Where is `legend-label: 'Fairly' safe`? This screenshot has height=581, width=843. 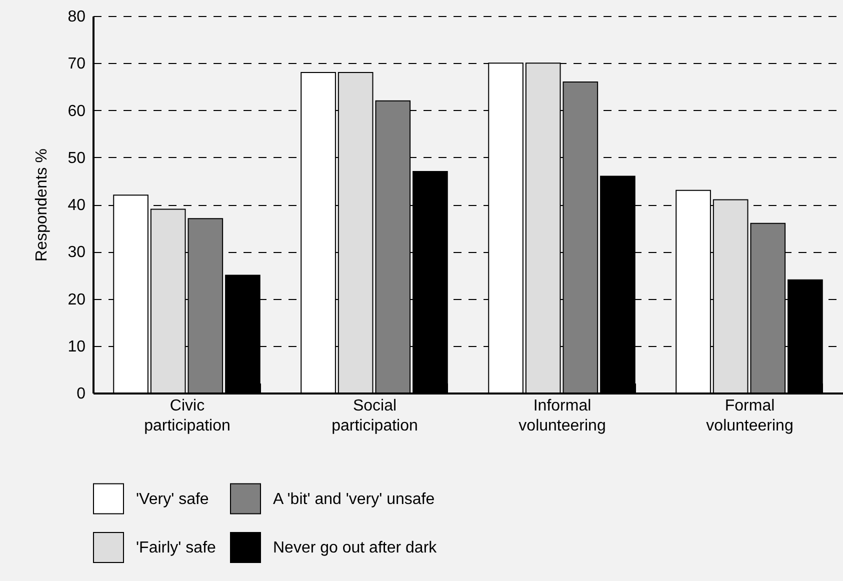 legend-label: 'Fairly' safe is located at coordinates (176, 548).